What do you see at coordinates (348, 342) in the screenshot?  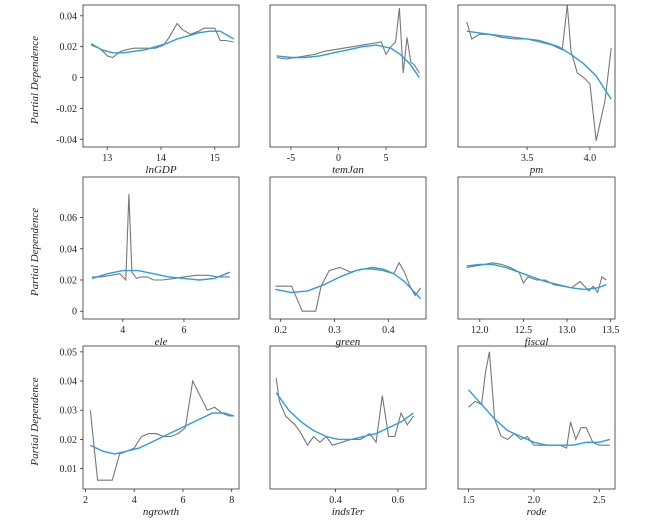 I see `panel-5-x-axis-label: green` at bounding box center [348, 342].